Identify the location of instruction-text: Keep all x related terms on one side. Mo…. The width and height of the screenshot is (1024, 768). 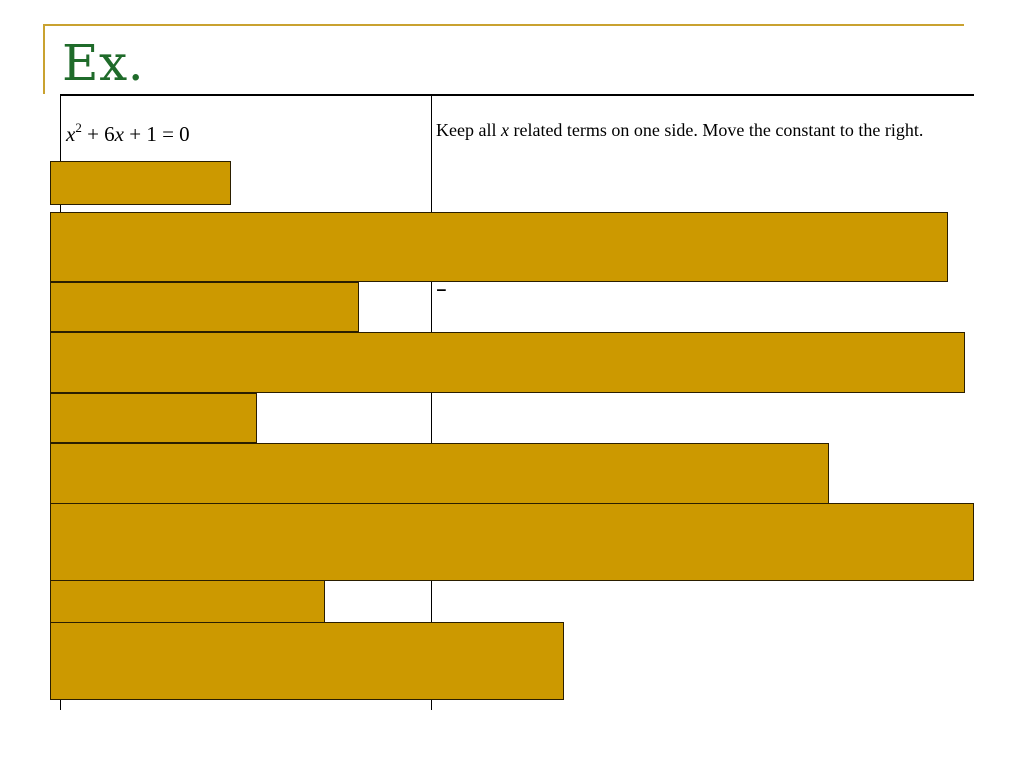
(701, 130).